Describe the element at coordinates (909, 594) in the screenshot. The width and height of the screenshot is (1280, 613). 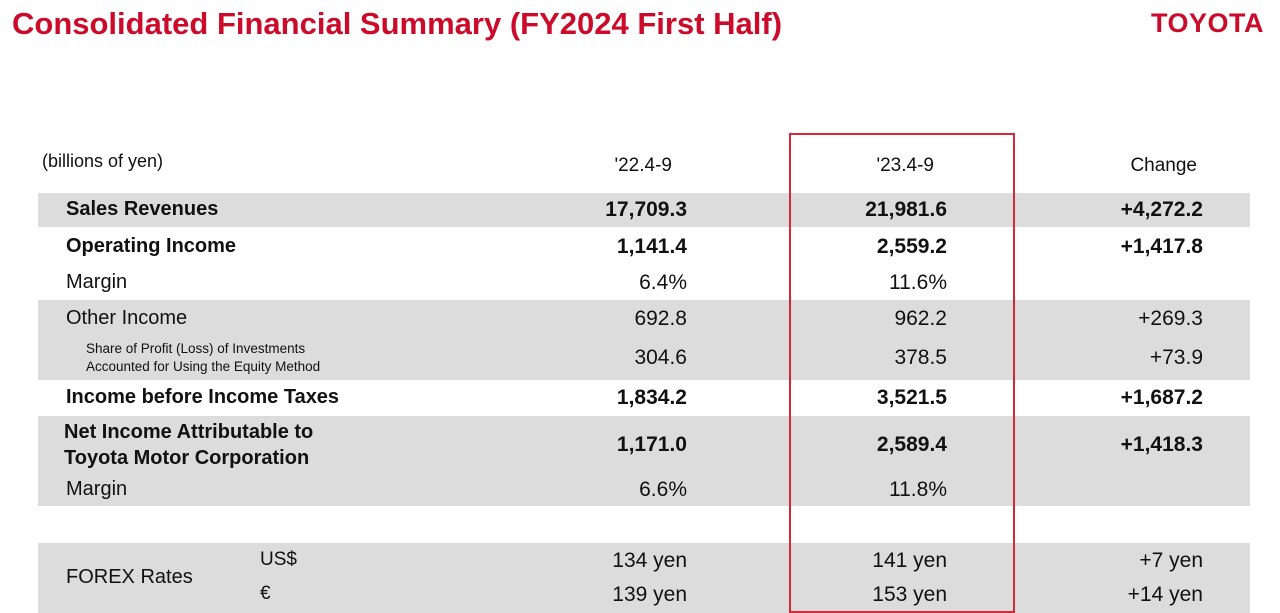
I see `value-curr: 153 yen` at that location.